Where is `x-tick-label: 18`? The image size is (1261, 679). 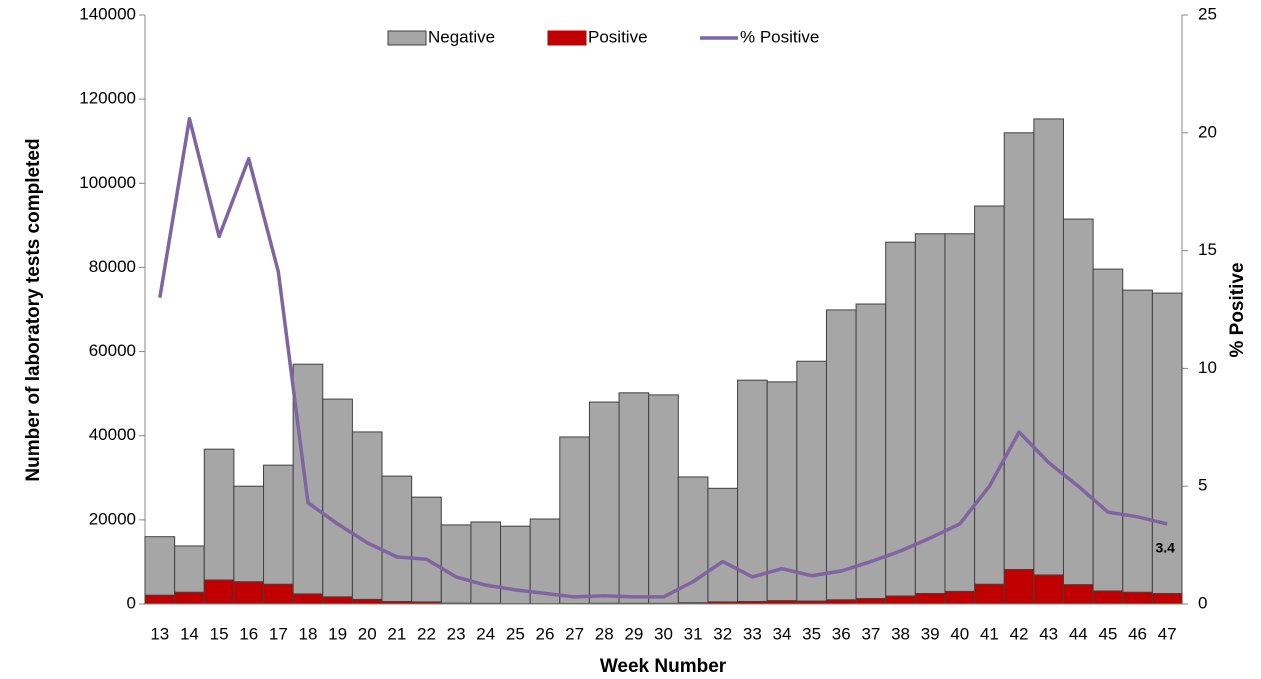
x-tick-label: 18 is located at coordinates (307, 633).